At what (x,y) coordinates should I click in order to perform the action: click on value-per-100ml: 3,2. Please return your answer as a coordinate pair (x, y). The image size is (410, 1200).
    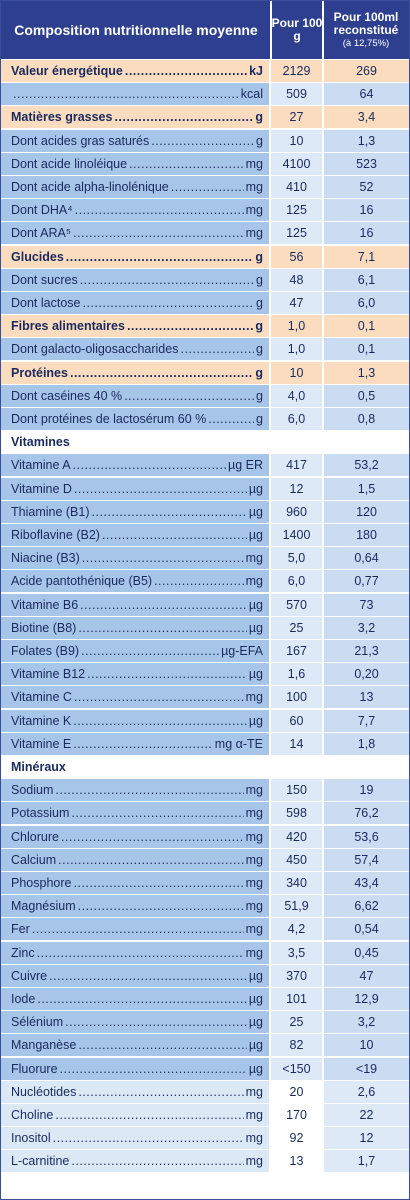
    Looking at the image, I should click on (366, 627).